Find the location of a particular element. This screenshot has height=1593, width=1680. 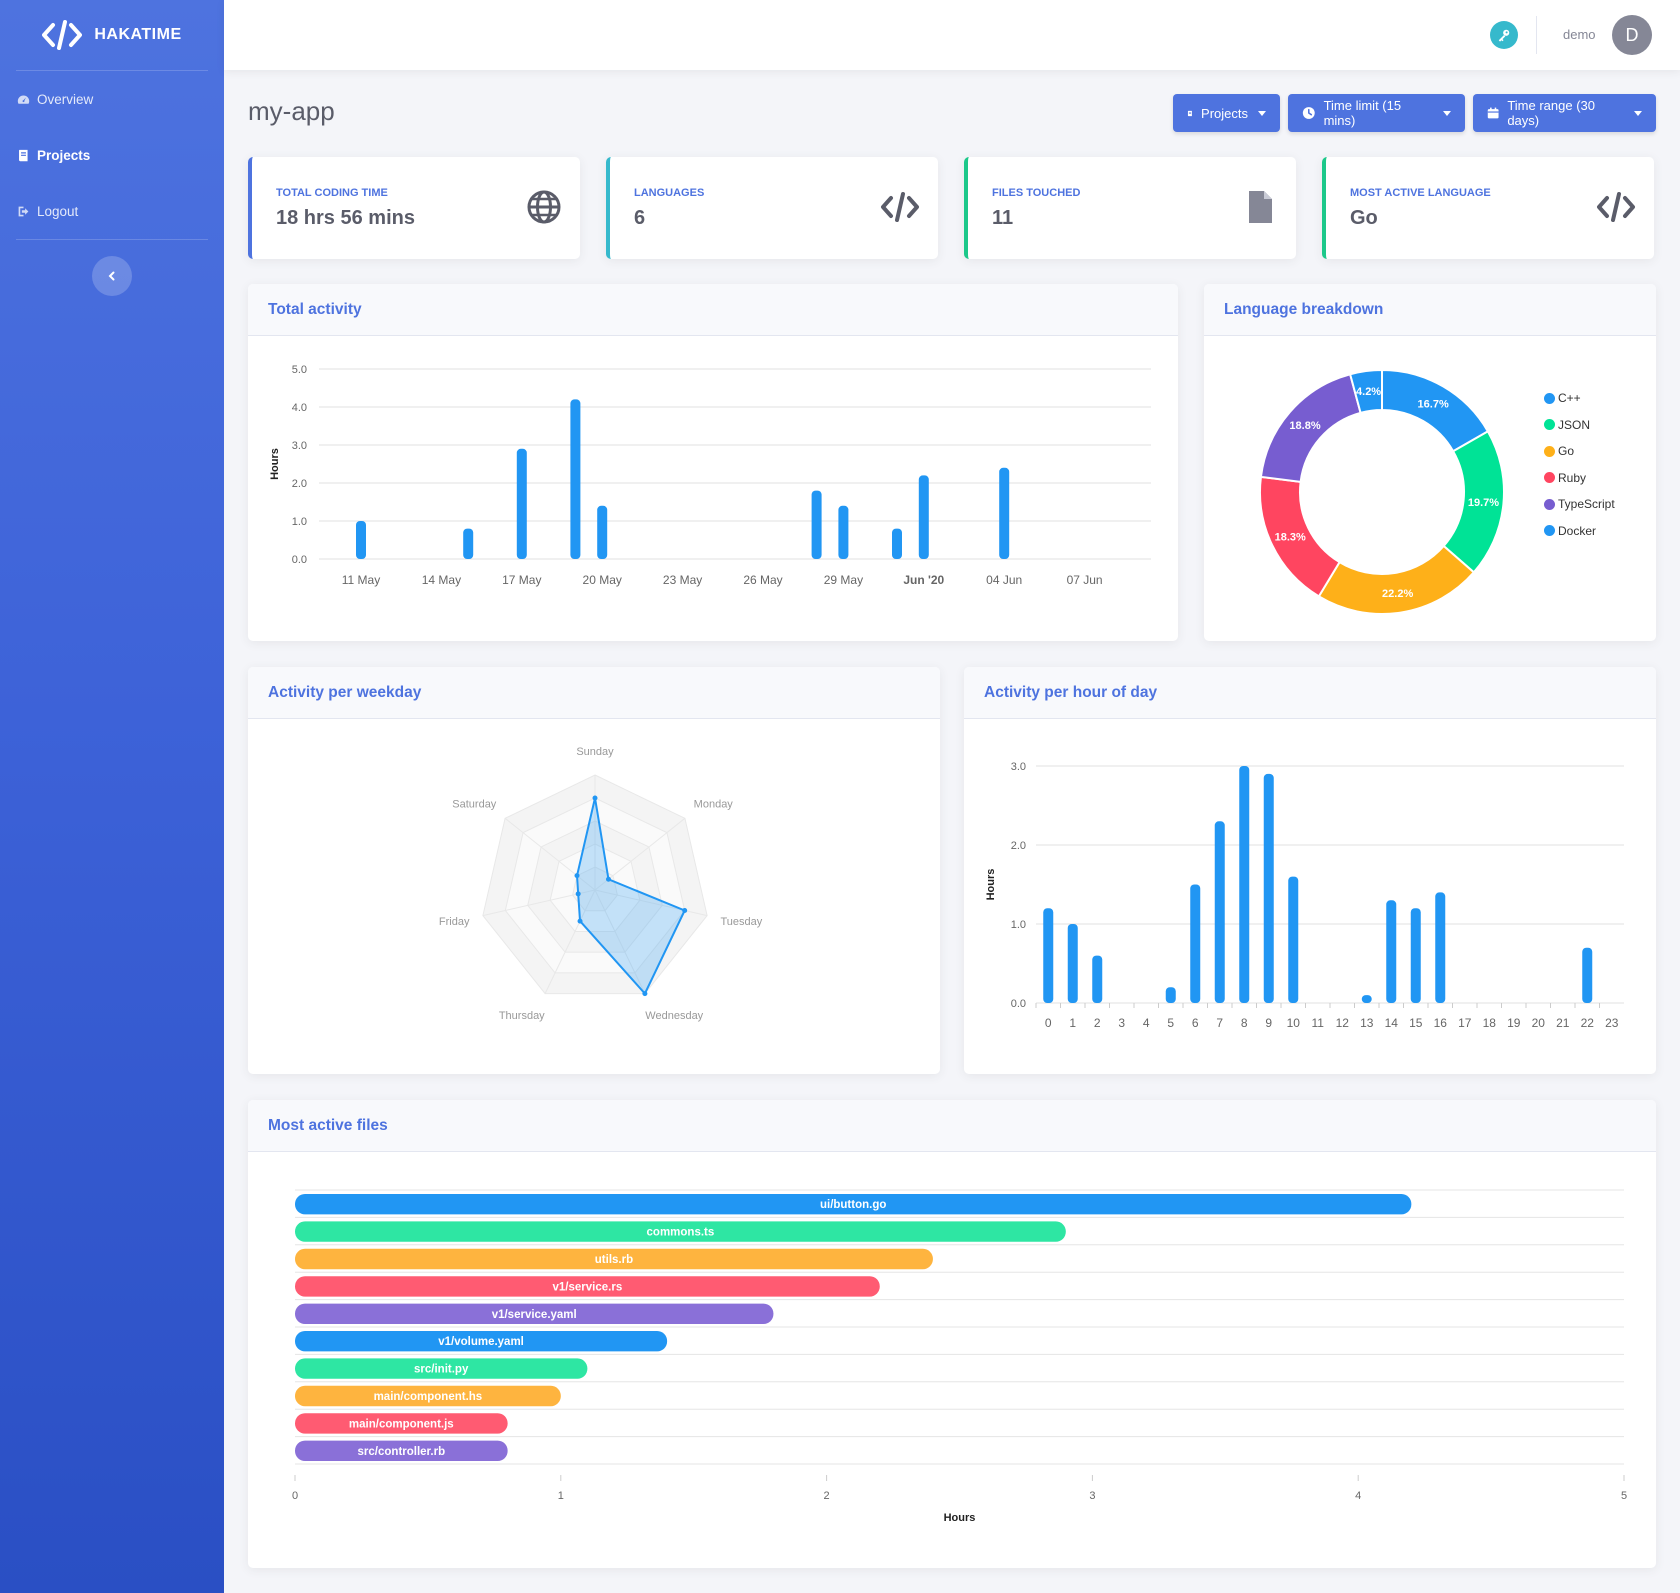

x-tick-label: 20 May is located at coordinates (602, 580).